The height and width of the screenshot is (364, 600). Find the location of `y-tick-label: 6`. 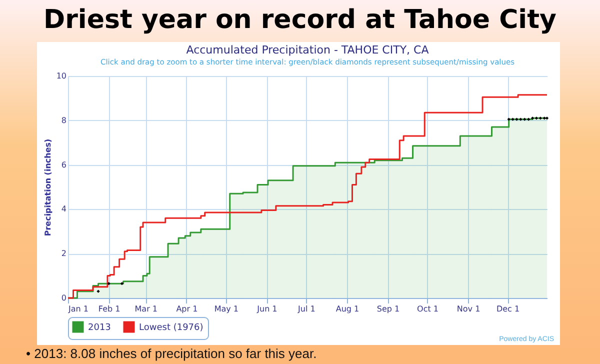

y-tick-label: 6 is located at coordinates (63, 165).